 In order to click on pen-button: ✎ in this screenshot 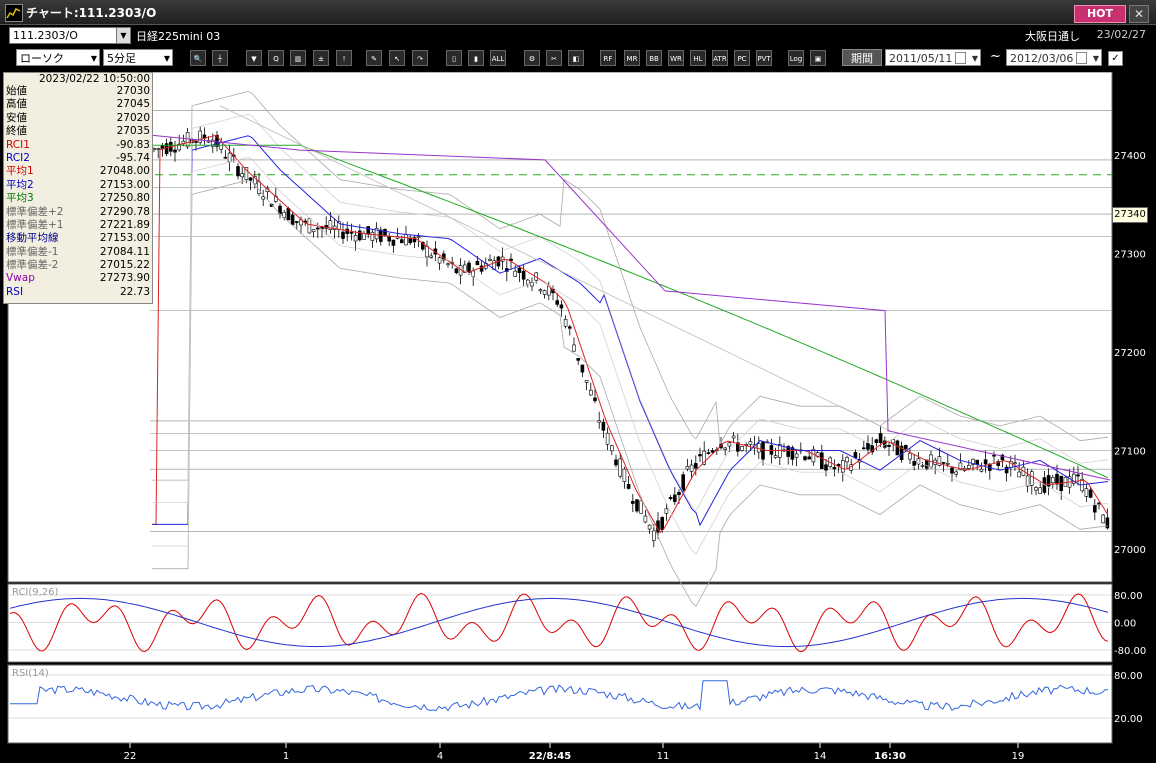, I will do `click(374, 58)`.